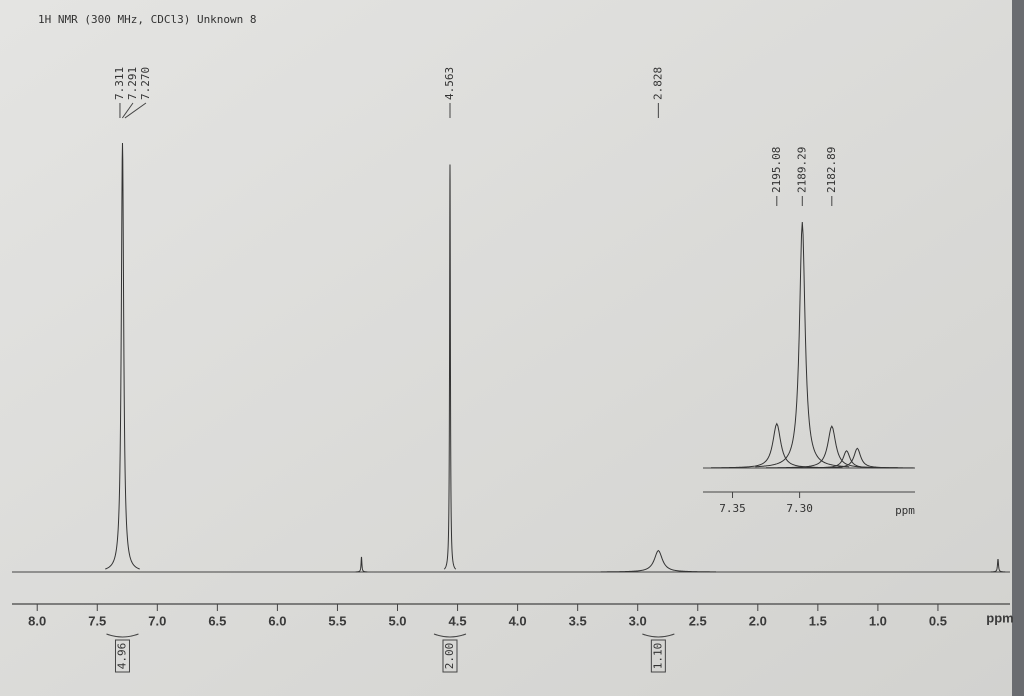 Image resolution: width=1024 pixels, height=696 pixels. Describe the element at coordinates (337, 620) in the screenshot. I see `x-tick-label: 5.5` at that location.